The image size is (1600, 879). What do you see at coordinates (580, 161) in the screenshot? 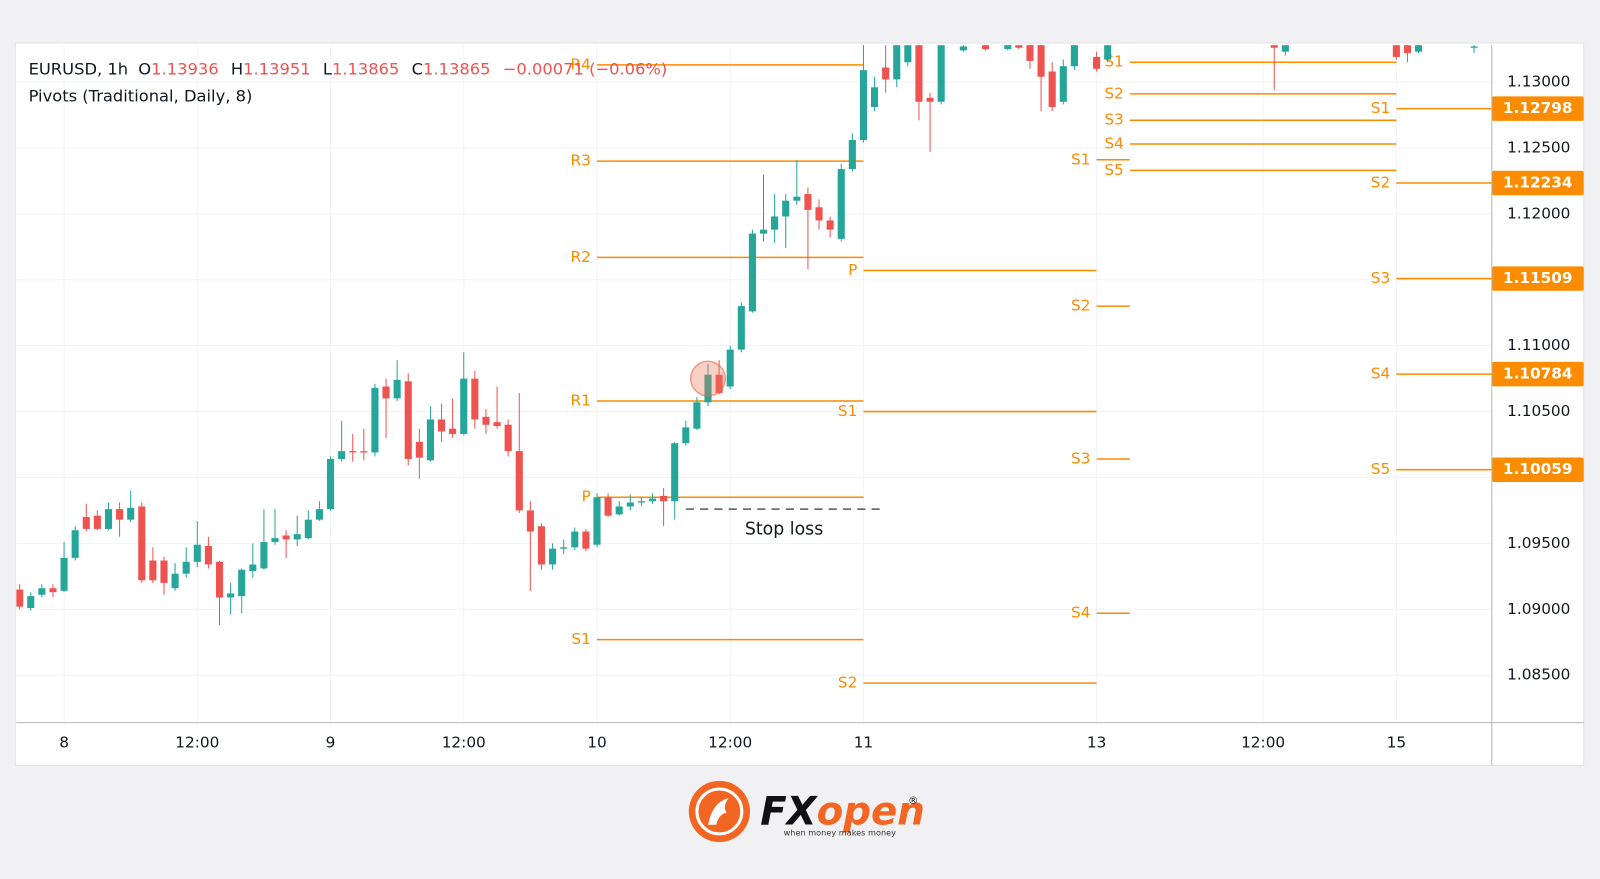
I see `pivot-label: R3` at bounding box center [580, 161].